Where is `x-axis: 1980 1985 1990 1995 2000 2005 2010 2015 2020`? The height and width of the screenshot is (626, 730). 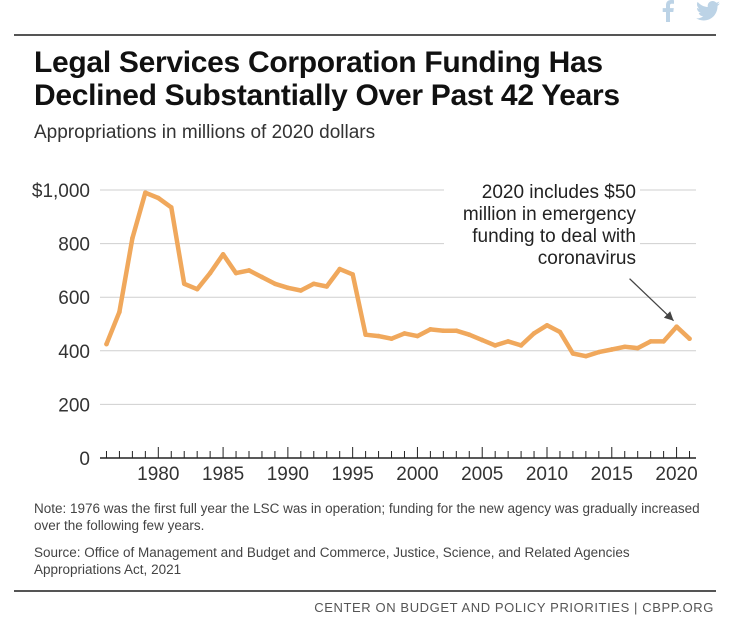 x-axis: 1980 1985 1990 1995 2000 2005 2010 2015 2020 is located at coordinates (399, 466).